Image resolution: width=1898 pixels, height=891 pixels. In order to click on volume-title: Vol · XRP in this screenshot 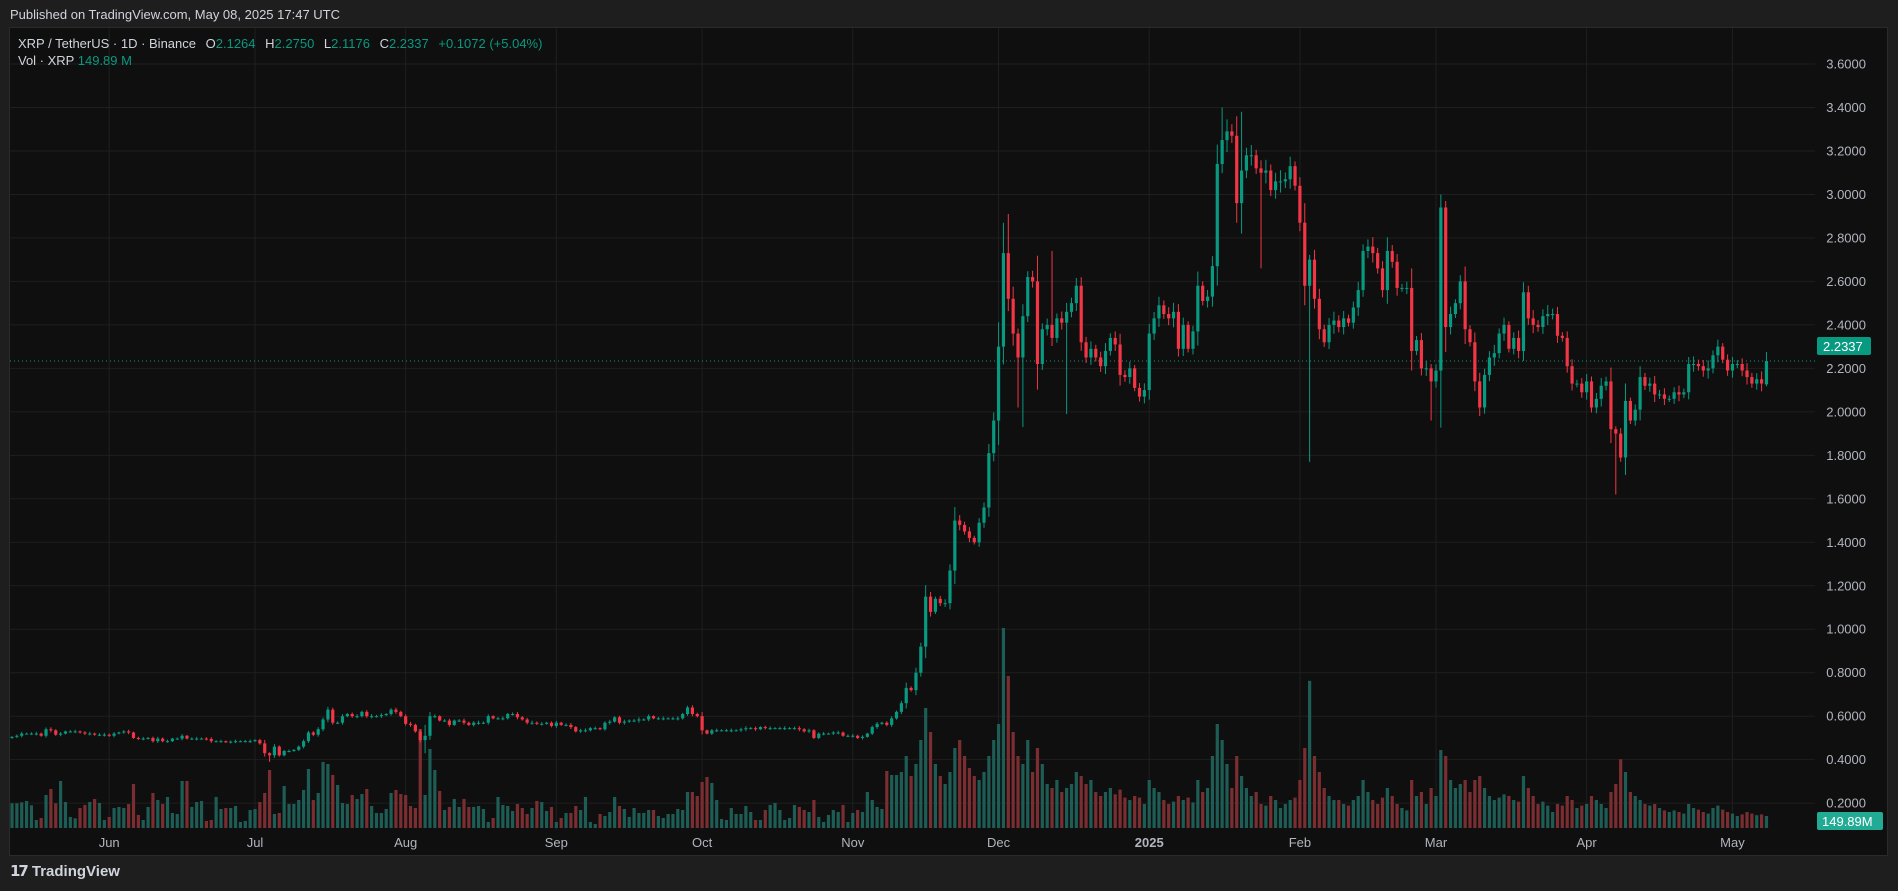, I will do `click(46, 60)`.